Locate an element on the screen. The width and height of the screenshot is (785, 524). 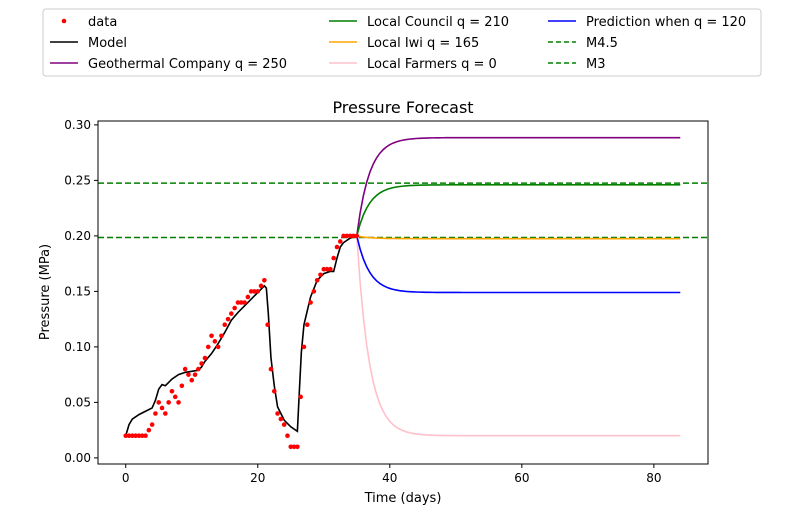
x-tick-label: 60 is located at coordinates (521, 478).